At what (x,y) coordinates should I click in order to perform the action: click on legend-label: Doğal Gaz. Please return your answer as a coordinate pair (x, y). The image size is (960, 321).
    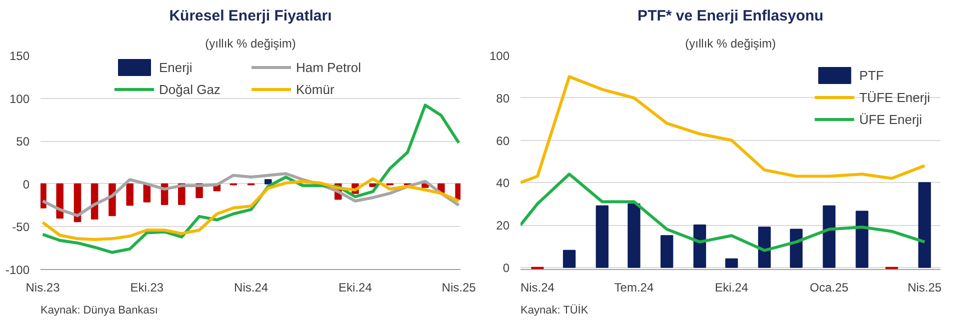
    Looking at the image, I should click on (190, 89).